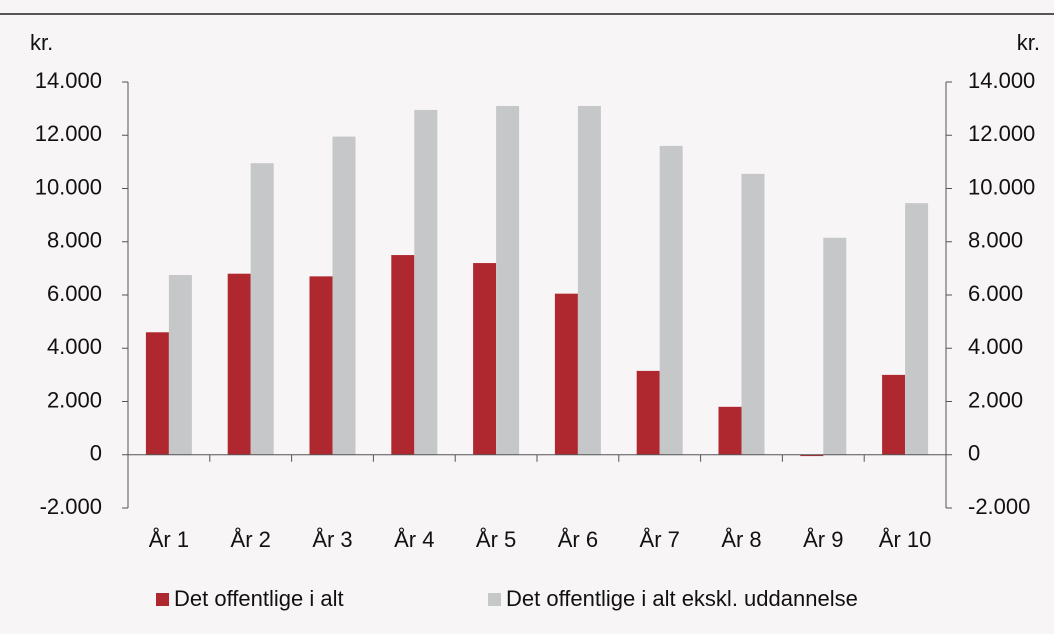 The width and height of the screenshot is (1054, 634). What do you see at coordinates (74, 240) in the screenshot?
I see `y-tick-label: 8.000` at bounding box center [74, 240].